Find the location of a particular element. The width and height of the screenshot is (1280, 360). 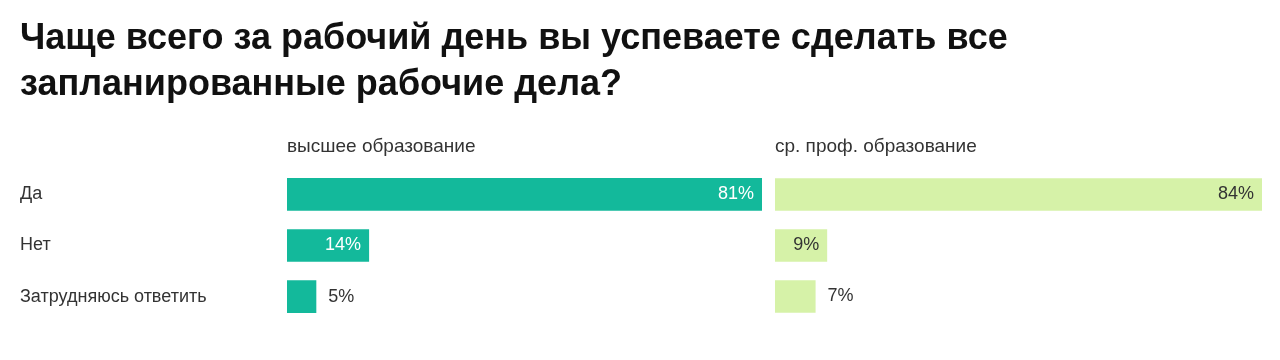

data-label: 81% is located at coordinates (735, 193).